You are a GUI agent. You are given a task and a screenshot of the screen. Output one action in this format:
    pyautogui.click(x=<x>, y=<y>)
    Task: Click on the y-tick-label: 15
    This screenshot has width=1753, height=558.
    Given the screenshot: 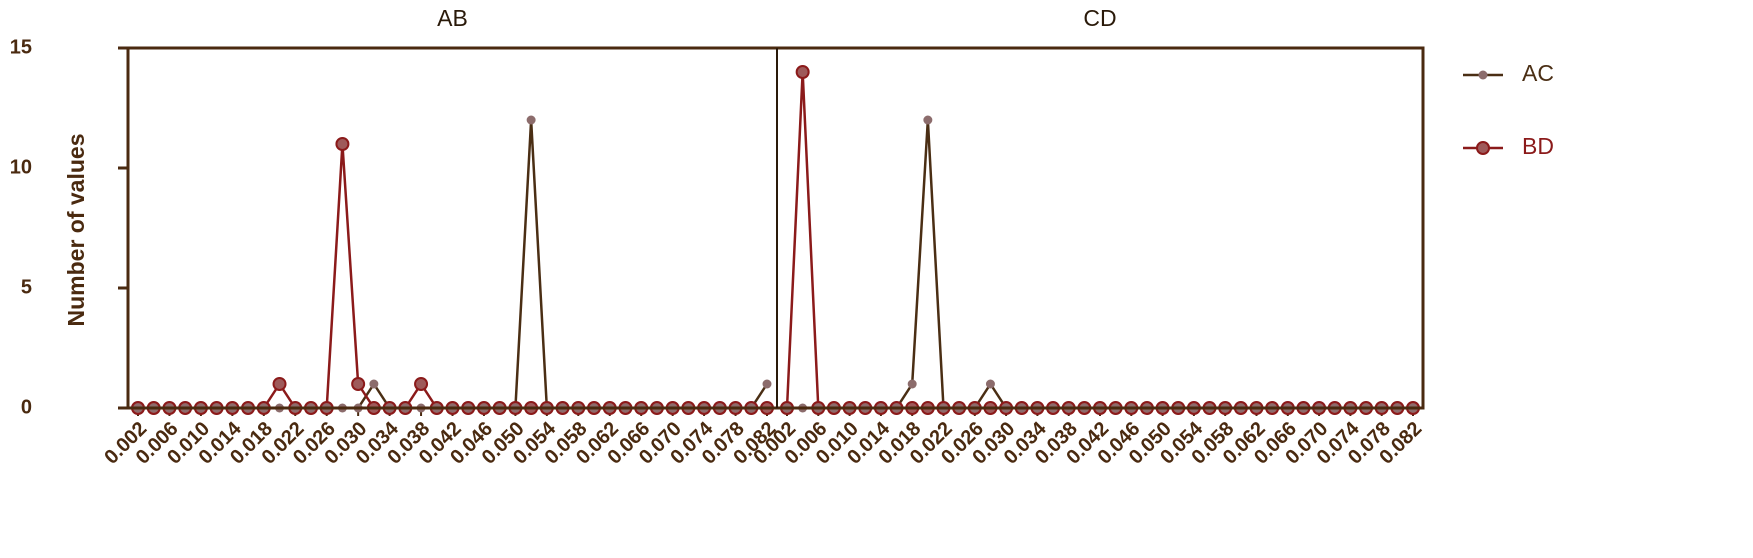 What is the action you would take?
    pyautogui.click(x=21, y=47)
    